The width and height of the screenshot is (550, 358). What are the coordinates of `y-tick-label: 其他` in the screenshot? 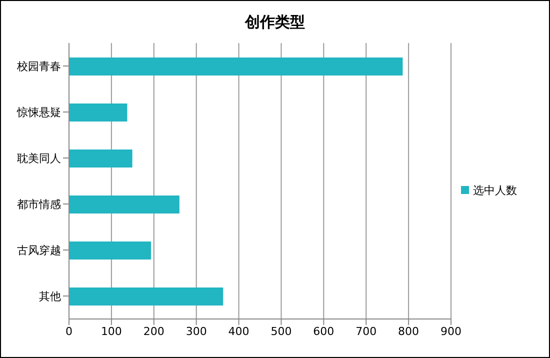 It's located at (50, 296).